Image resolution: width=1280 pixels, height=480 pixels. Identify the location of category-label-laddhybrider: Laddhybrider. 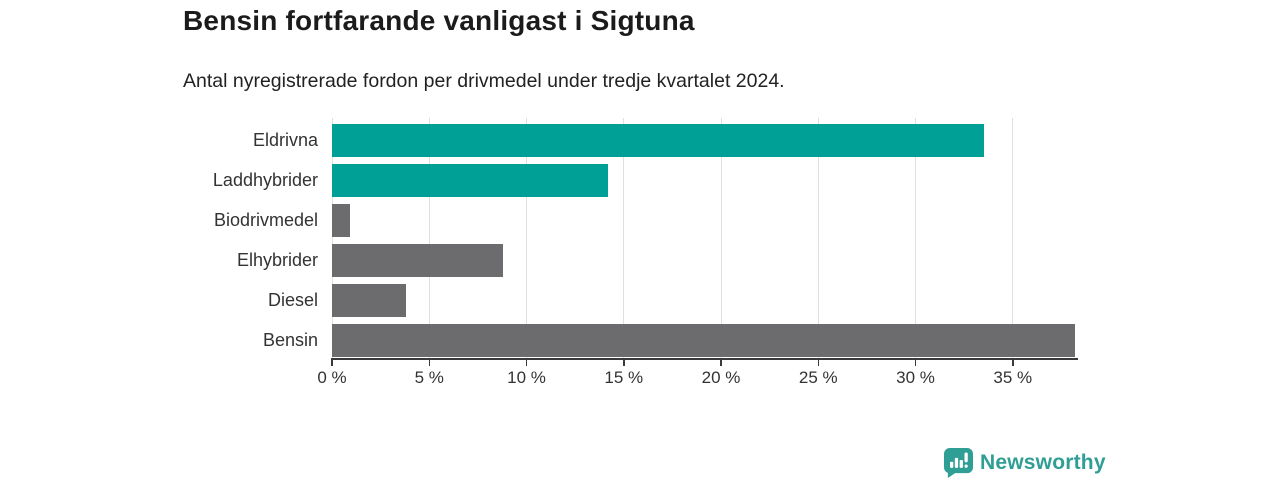
(265, 180).